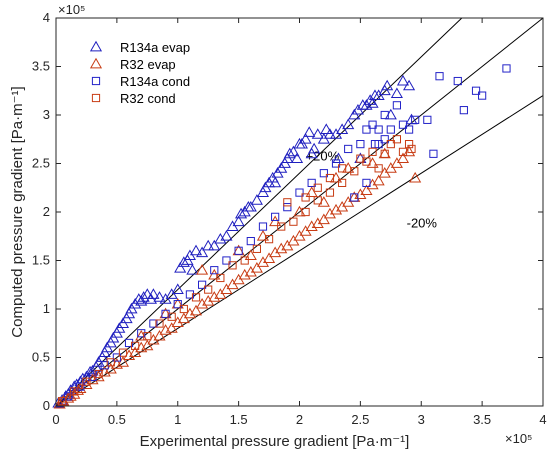  I want to click on y-tick-label: 4, so click(46, 17).